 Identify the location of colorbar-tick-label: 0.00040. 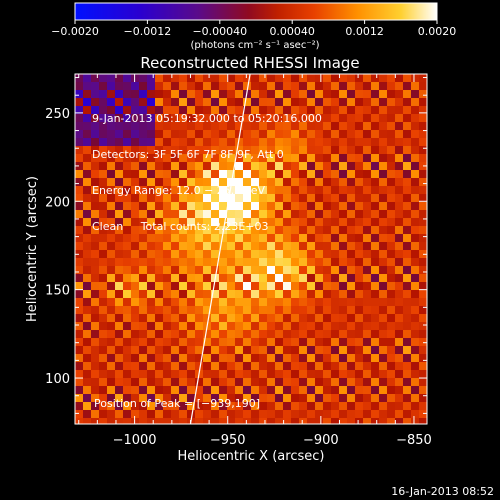
(292, 31).